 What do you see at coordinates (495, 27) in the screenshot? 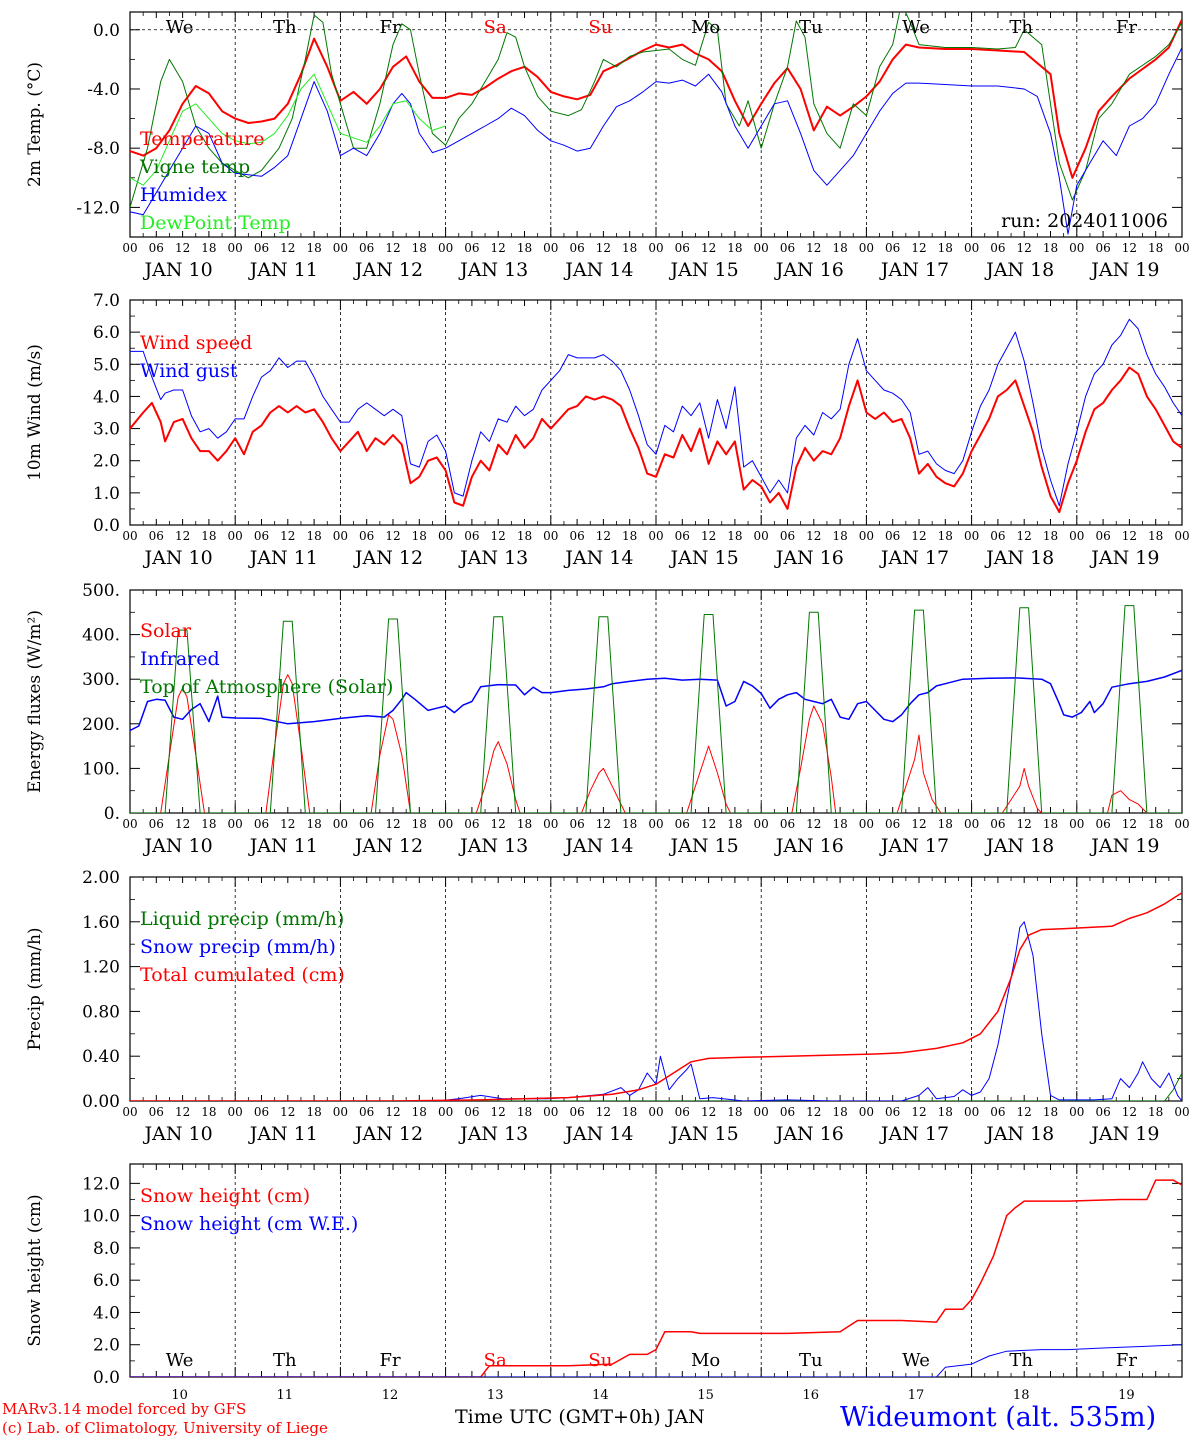
I see `weekday-label: Sa` at bounding box center [495, 27].